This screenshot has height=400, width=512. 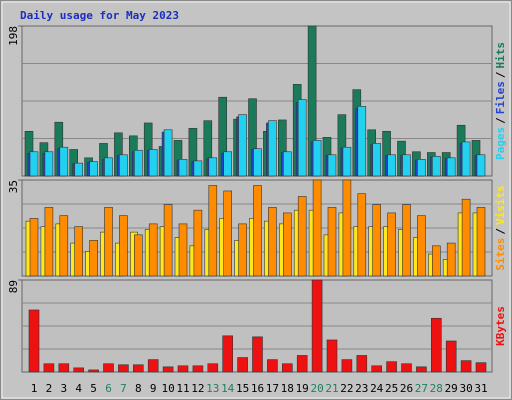 I want to click on x-tick-label: 14, so click(x=228, y=388).